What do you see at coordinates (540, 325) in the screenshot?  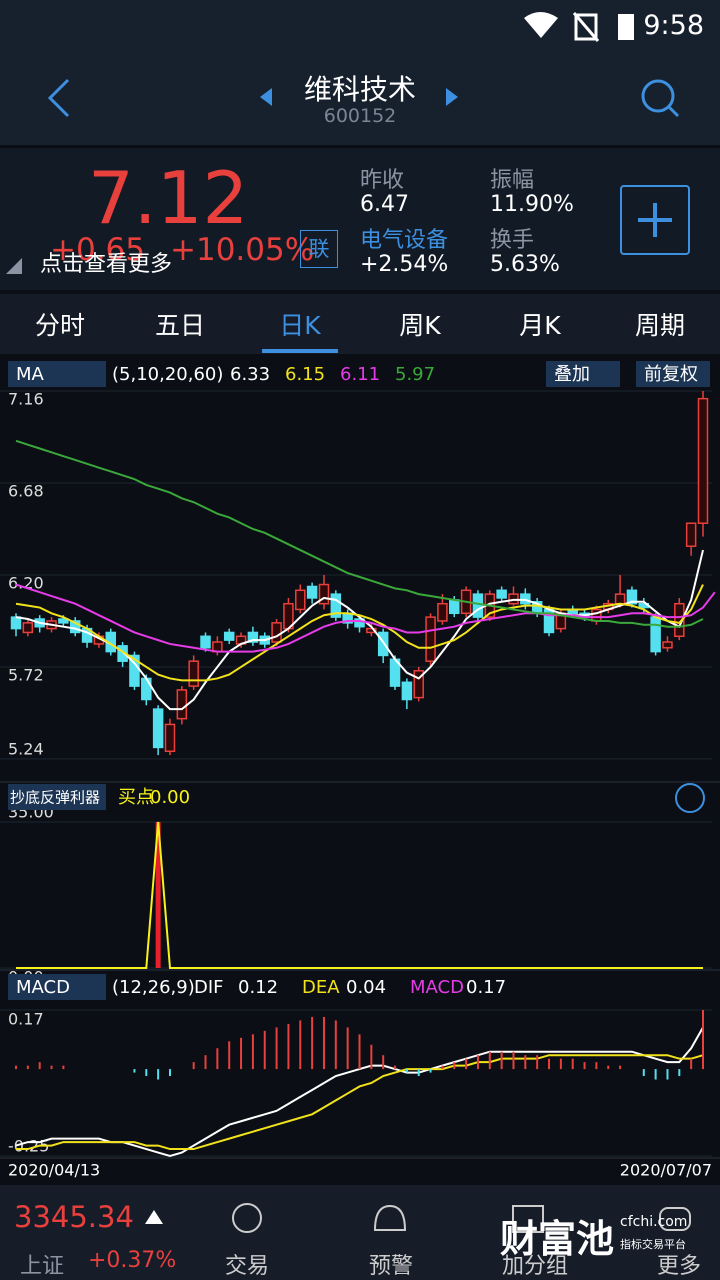 I see `tab: 月K` at bounding box center [540, 325].